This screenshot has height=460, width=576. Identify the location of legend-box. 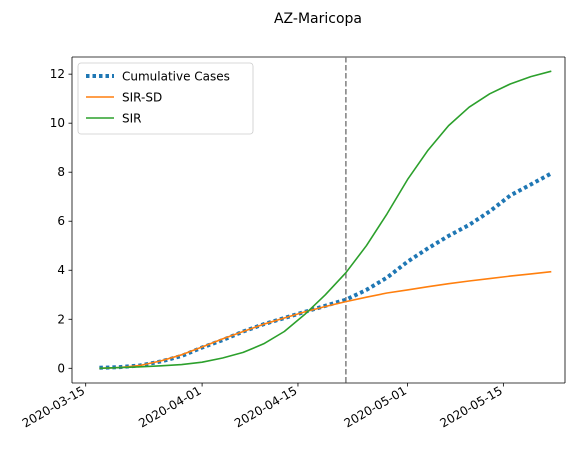
(165, 98).